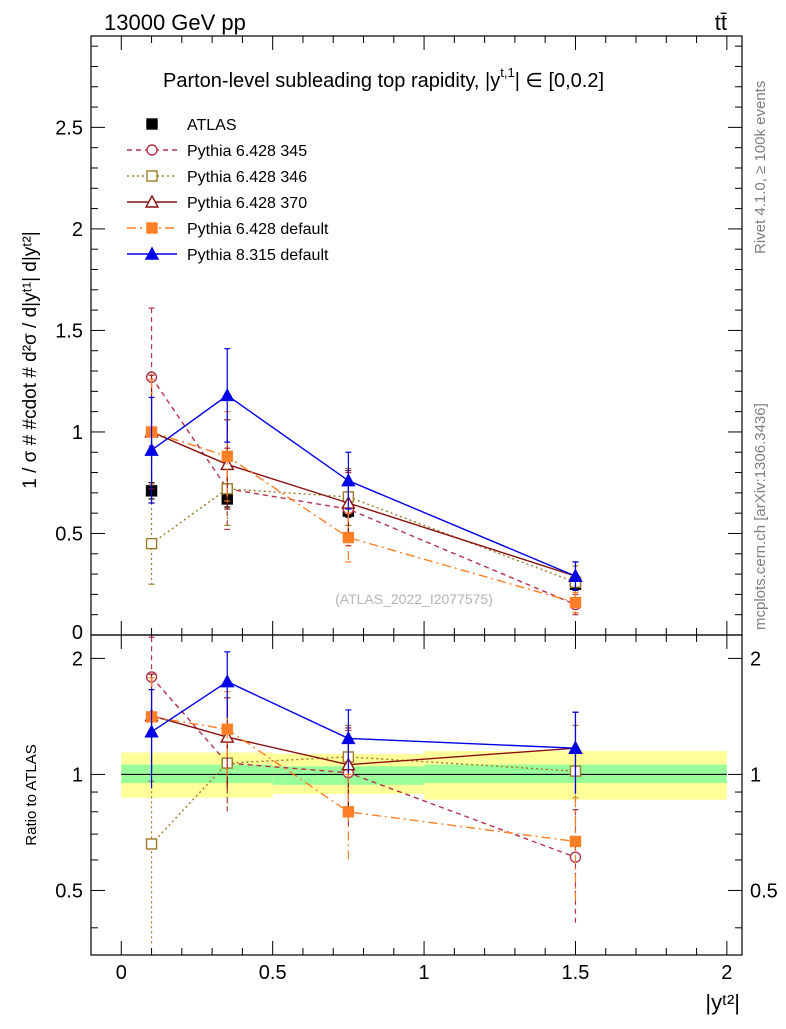  I want to click on ratio-y-axis-label: Ratio to ATLAS, so click(31, 794).